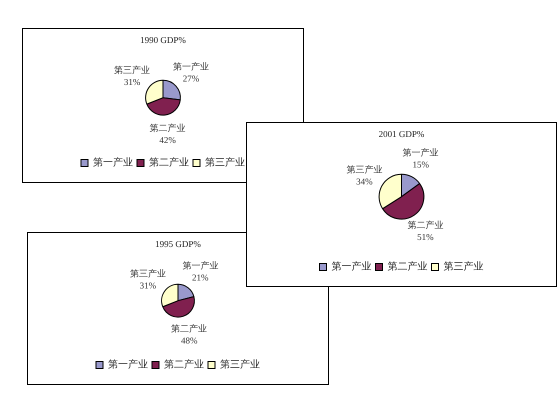 This screenshot has width=557, height=414. What do you see at coordinates (425, 237) in the screenshot?
I see `data-label: 51%` at bounding box center [425, 237].